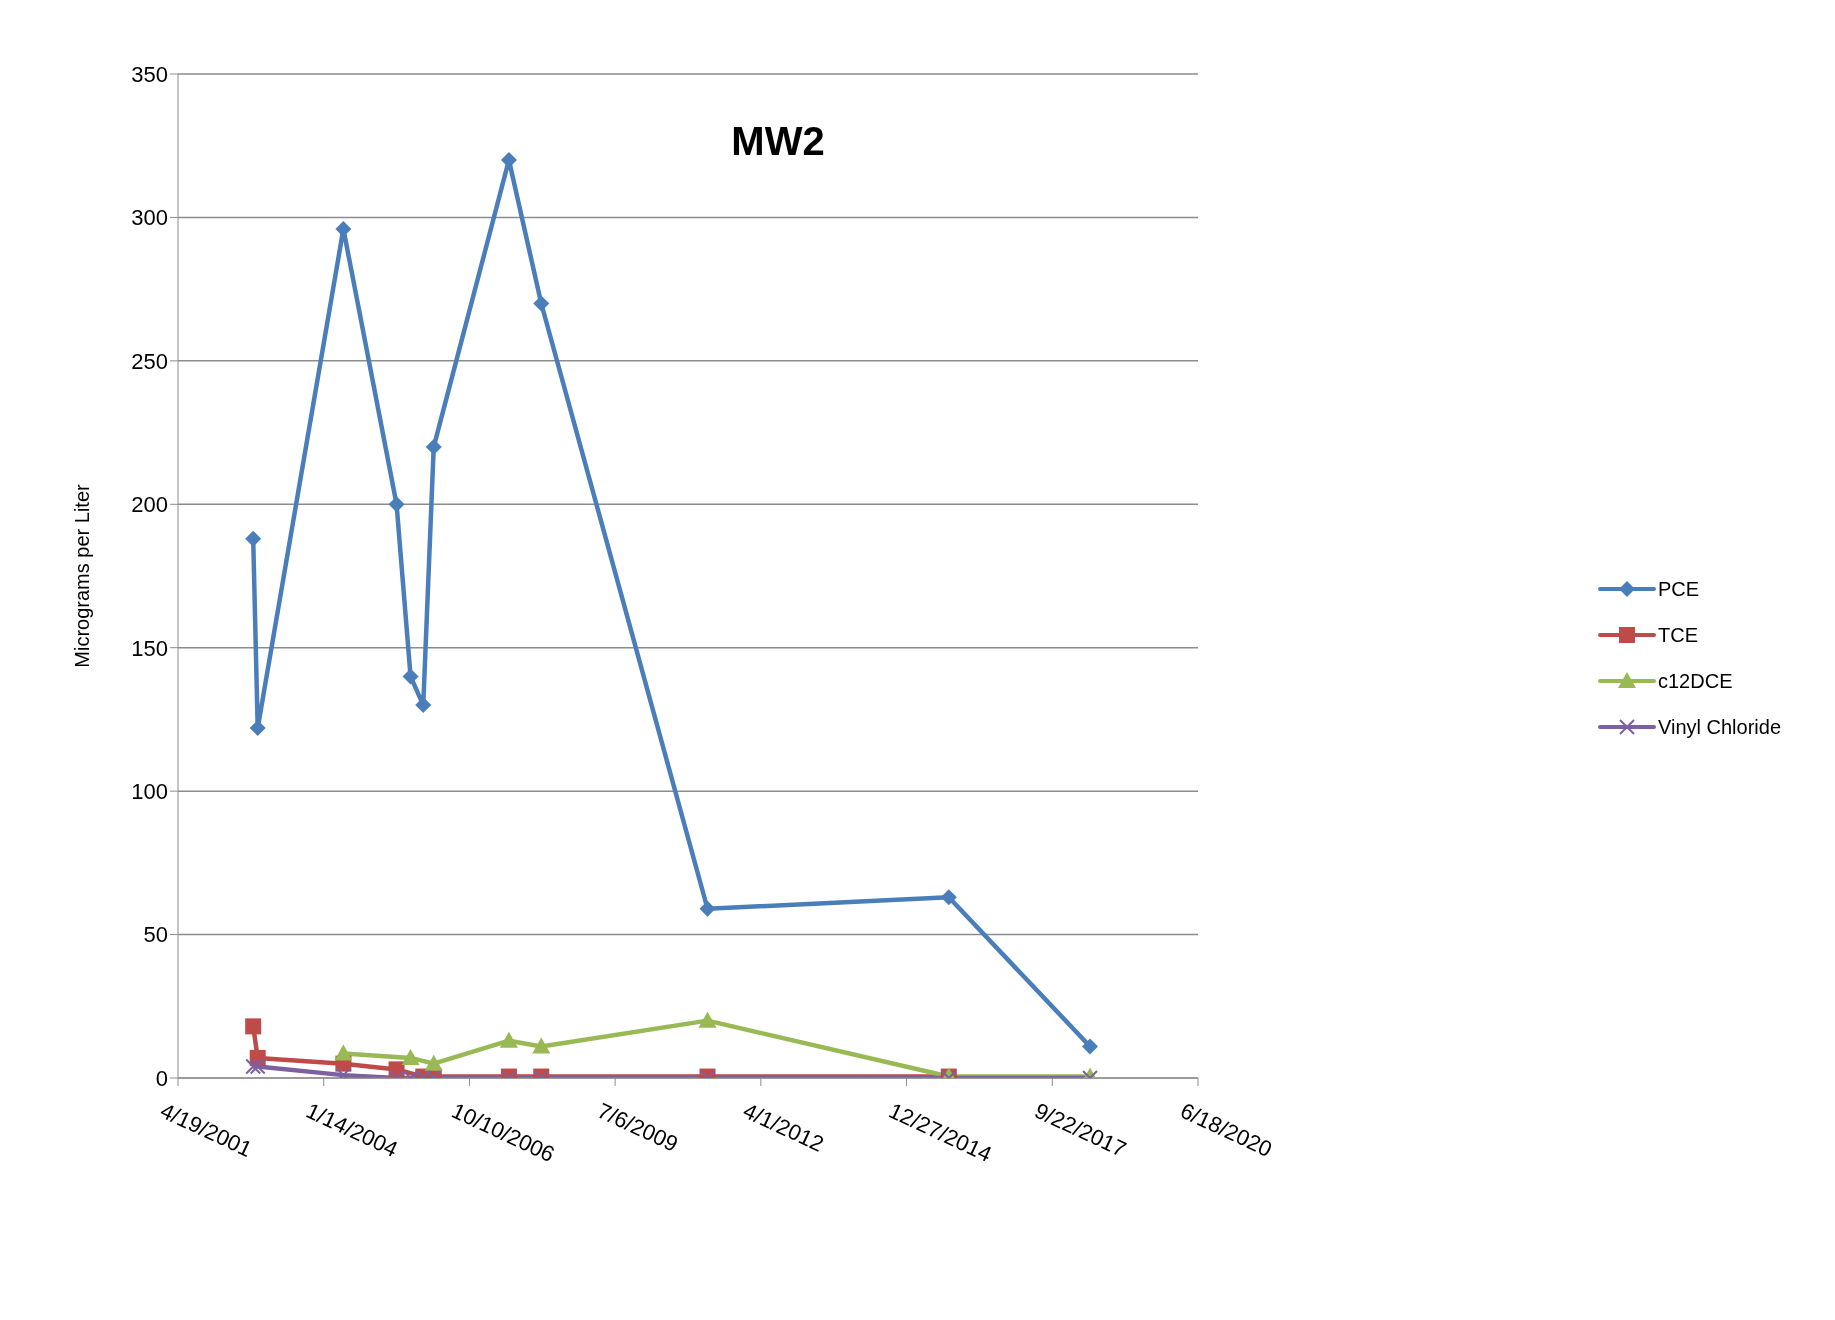  Describe the element at coordinates (149, 74) in the screenshot. I see `y-tick-label: 350` at that location.